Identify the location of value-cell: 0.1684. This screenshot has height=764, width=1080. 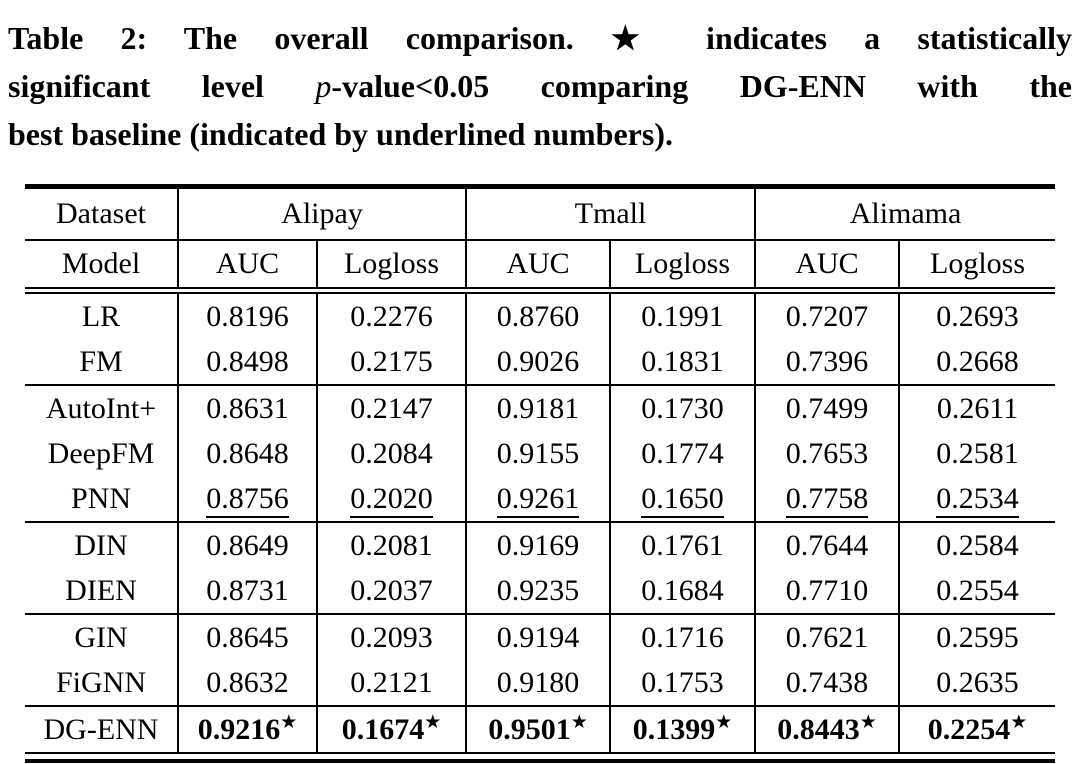
(683, 591).